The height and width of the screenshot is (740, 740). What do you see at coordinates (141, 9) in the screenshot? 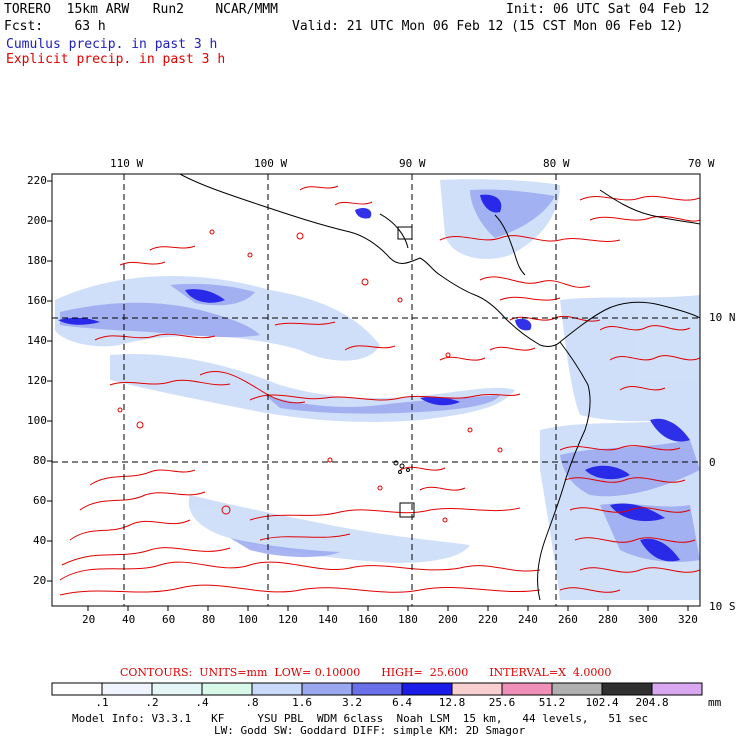
I see `model-title: TORERO 15km ARW Run2 NCAR/MMM` at bounding box center [141, 9].